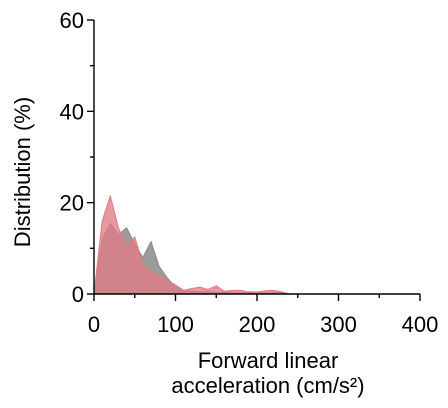 This screenshot has width=448, height=408. What do you see at coordinates (175, 324) in the screenshot?
I see `x-tick-label: 100` at bounding box center [175, 324].